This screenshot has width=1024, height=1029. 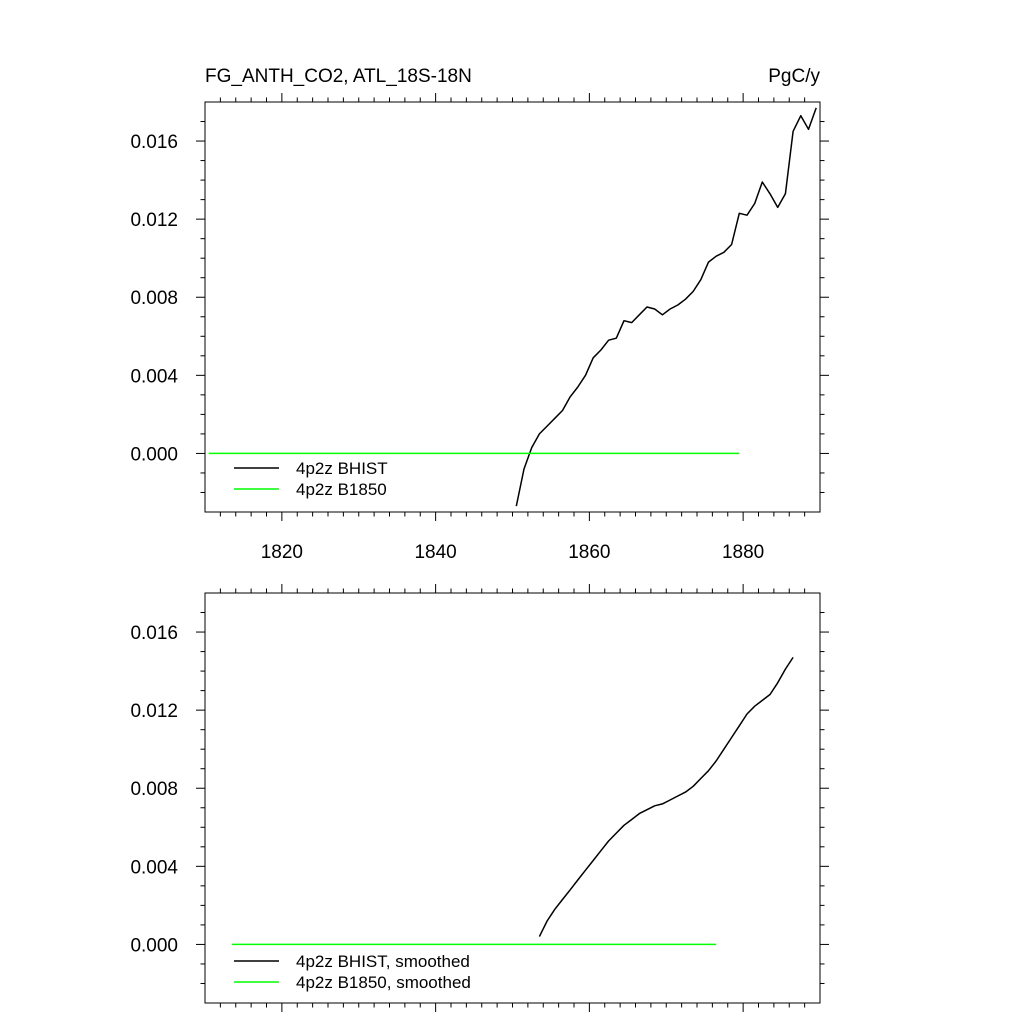 I want to click on legend-label-0: 4p2z BHIST, smoothed, so click(x=383, y=961).